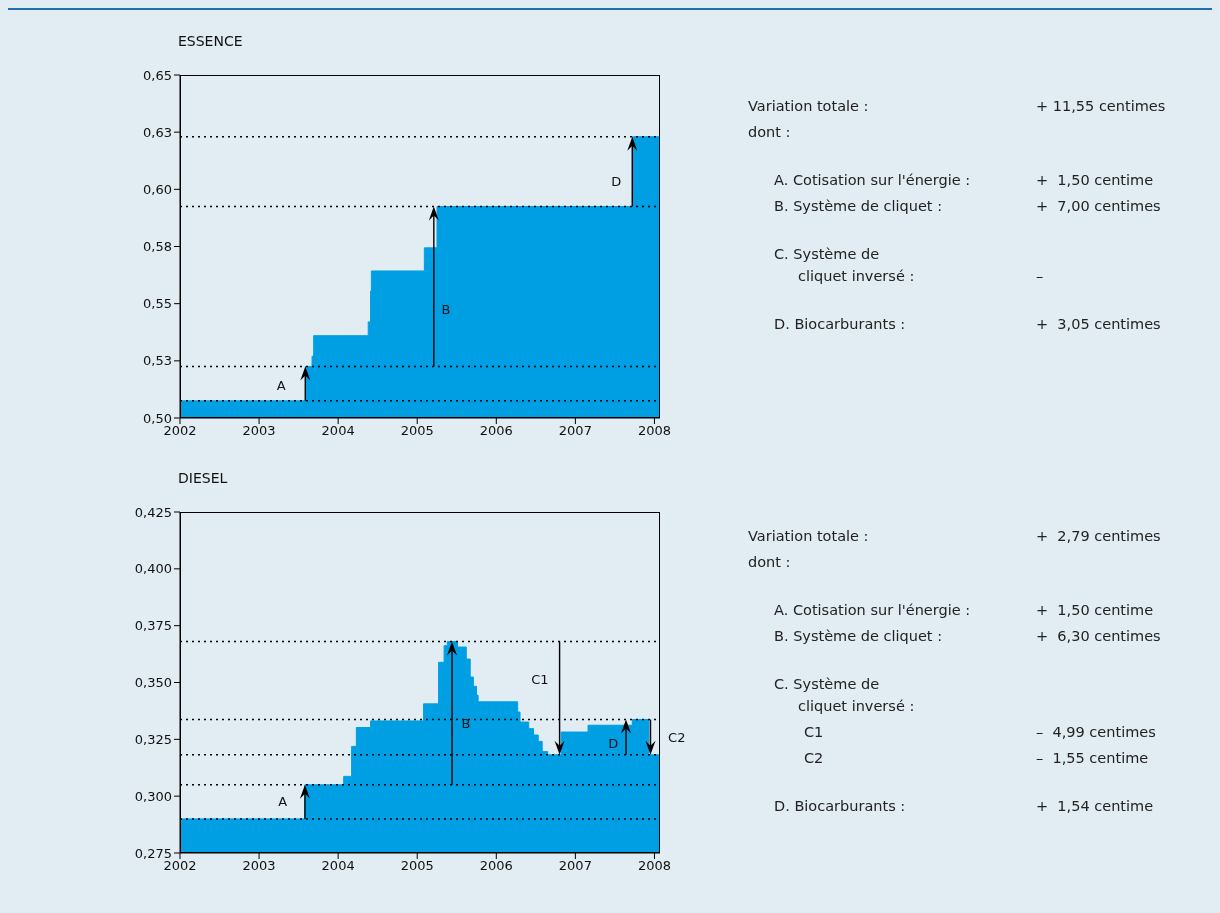 The width and height of the screenshot is (1220, 913). What do you see at coordinates (153, 683) in the screenshot?
I see `y-tick-label: 0,350` at bounding box center [153, 683].